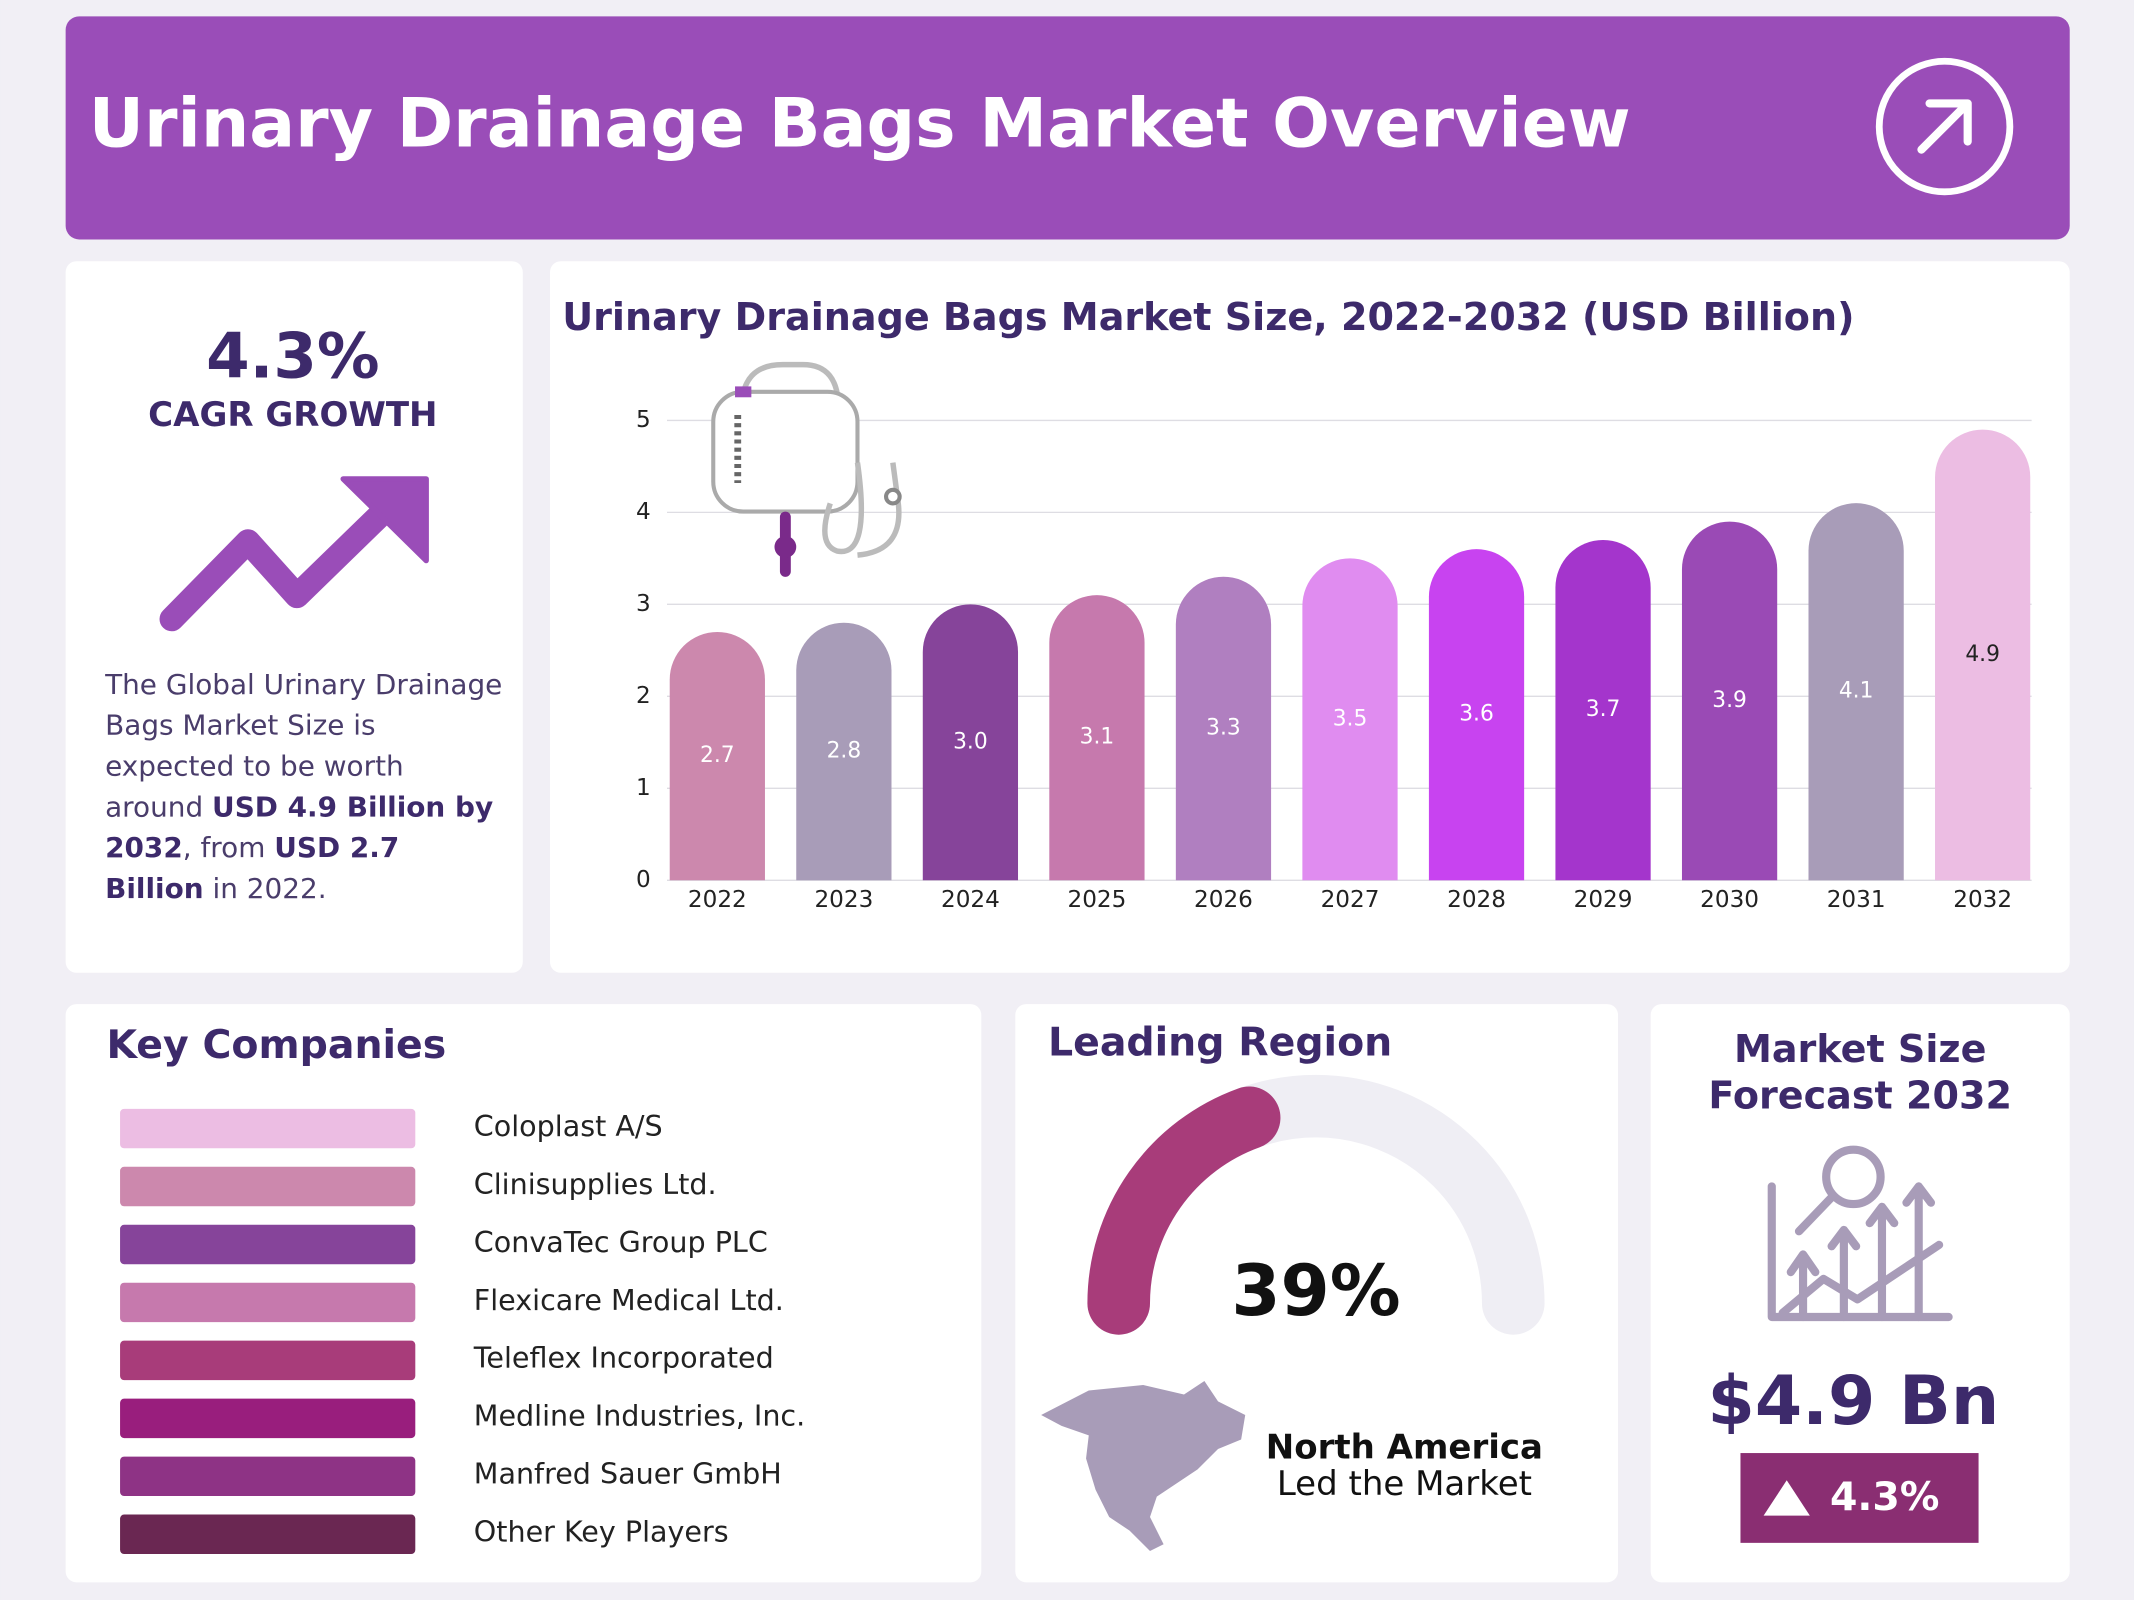 Image resolution: width=2134 pixels, height=1600 pixels. Describe the element at coordinates (384, 520) in the screenshot. I see `trend-icon-head` at that location.